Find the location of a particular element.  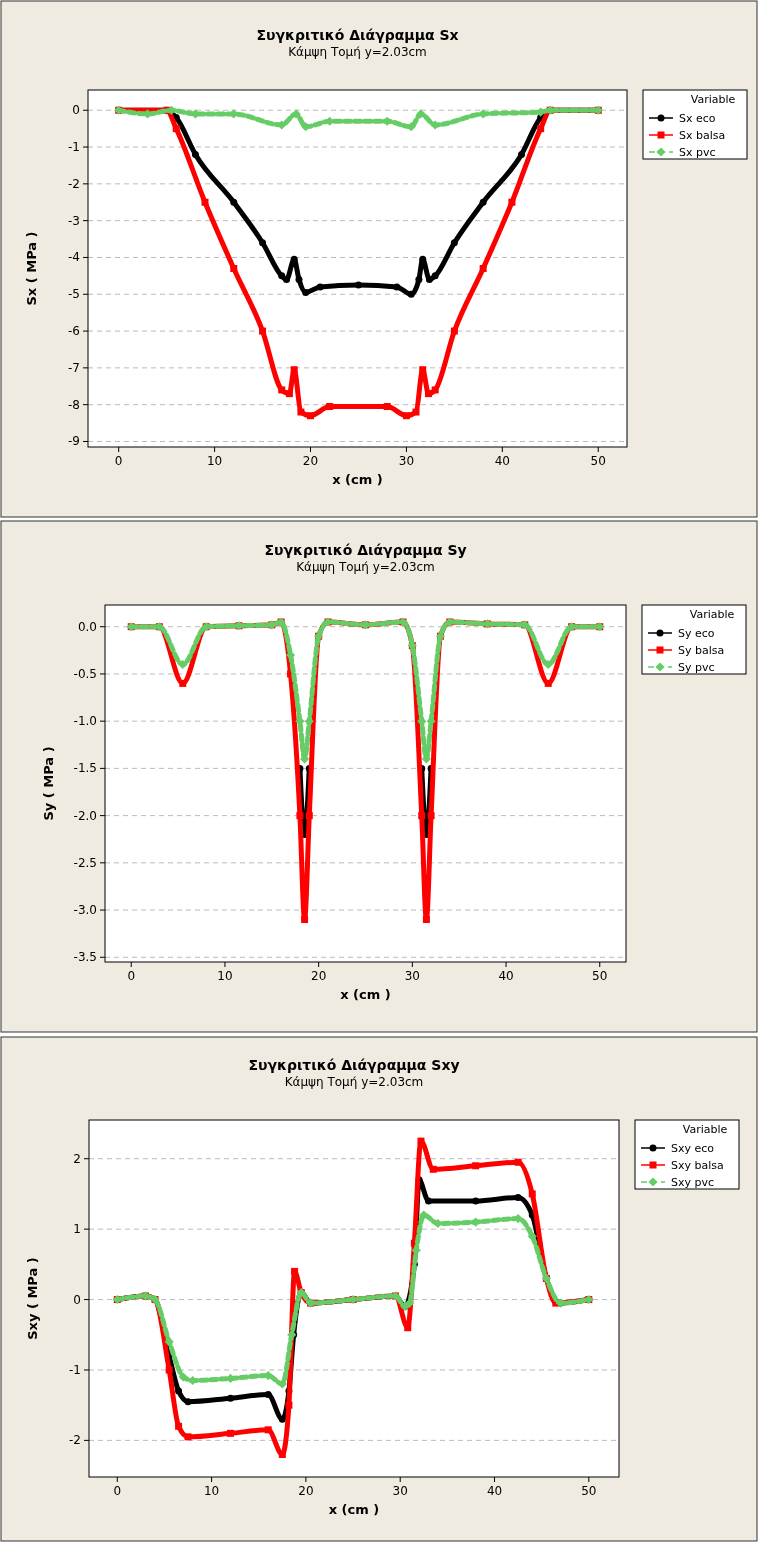

legend-label: Sx eco is located at coordinates (697, 118).